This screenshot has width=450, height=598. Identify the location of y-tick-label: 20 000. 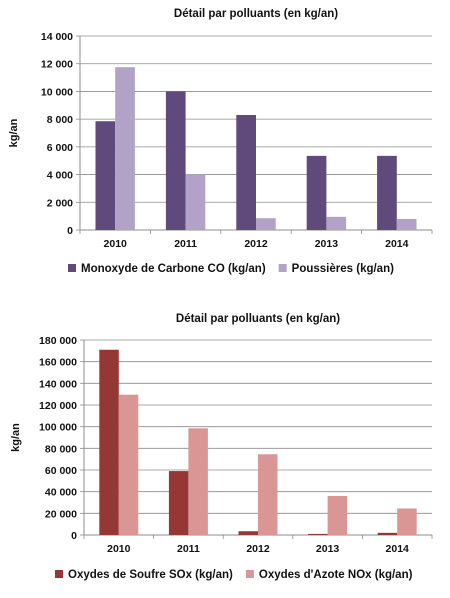
(61, 514).